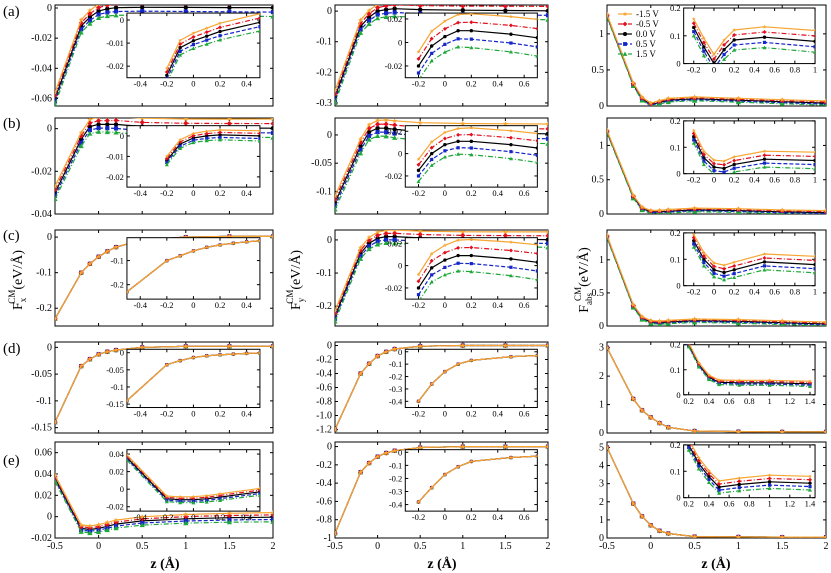 This screenshot has width=831, height=573. I want to click on inset-r5c1: -0.4 -0.2 0 0.2 0.4 0.04 0.02 0 -0.02, so click(183, 485).